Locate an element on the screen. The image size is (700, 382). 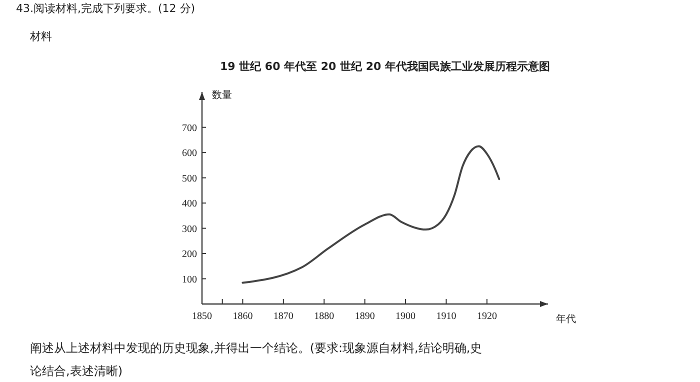
y-tick-label: 600 is located at coordinates (189, 154).